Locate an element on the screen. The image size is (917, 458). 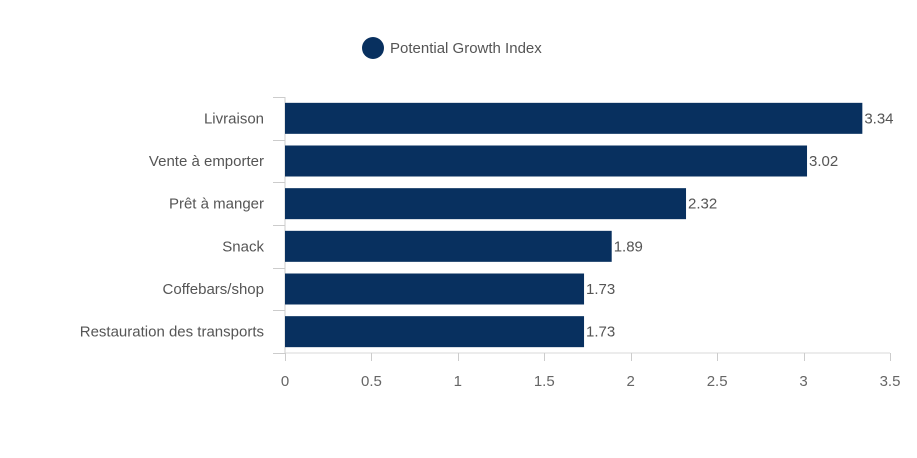
legend-marker is located at coordinates (373, 48).